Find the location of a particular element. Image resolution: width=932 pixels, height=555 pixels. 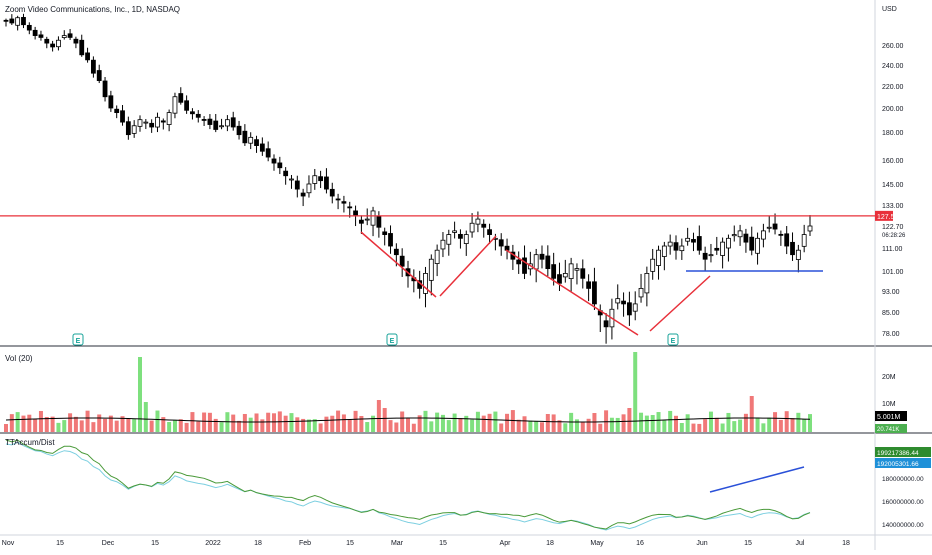

price-tick-label: 160.00 is located at coordinates (893, 161).